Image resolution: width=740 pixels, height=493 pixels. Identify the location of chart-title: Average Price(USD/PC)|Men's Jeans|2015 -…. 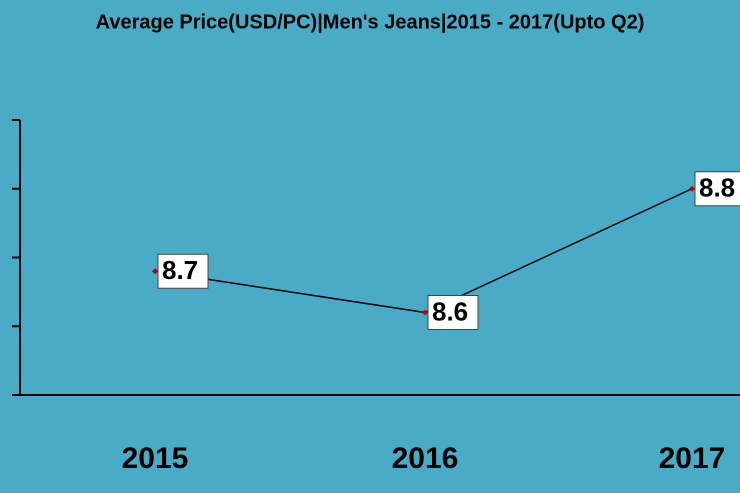
(370, 22).